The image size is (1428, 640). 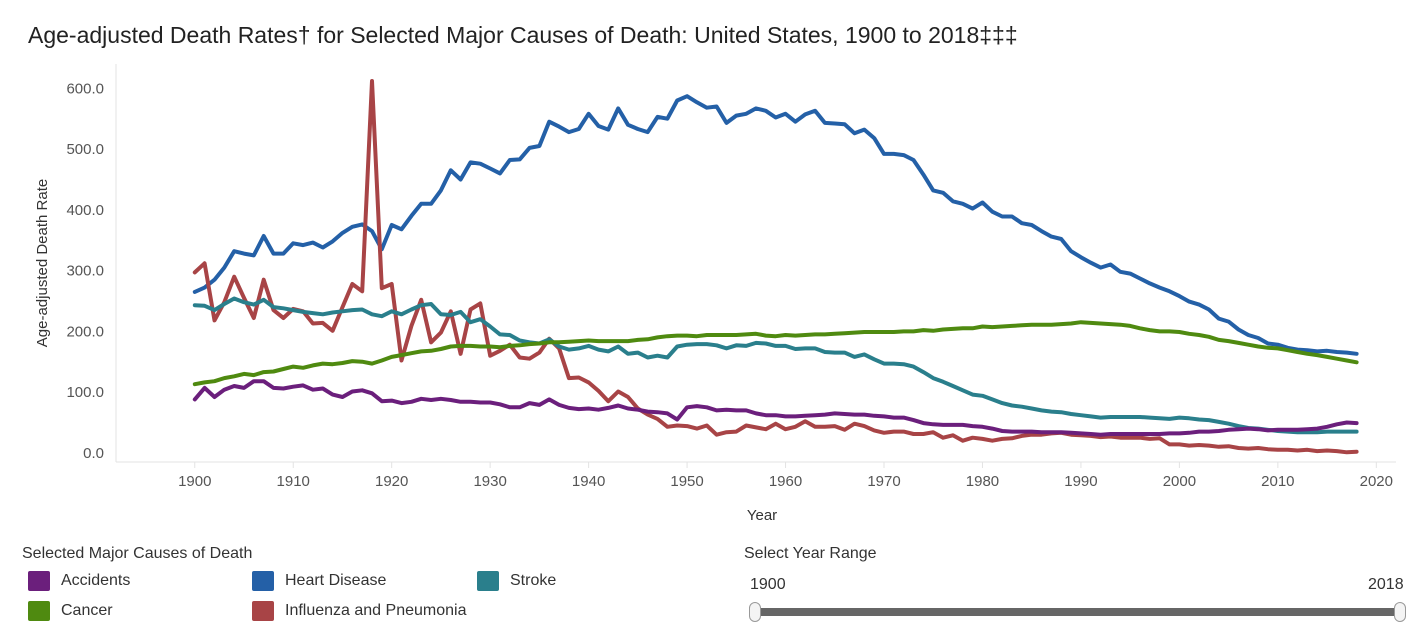 What do you see at coordinates (810, 553) in the screenshot?
I see `year-range-title: Select Year Range` at bounding box center [810, 553].